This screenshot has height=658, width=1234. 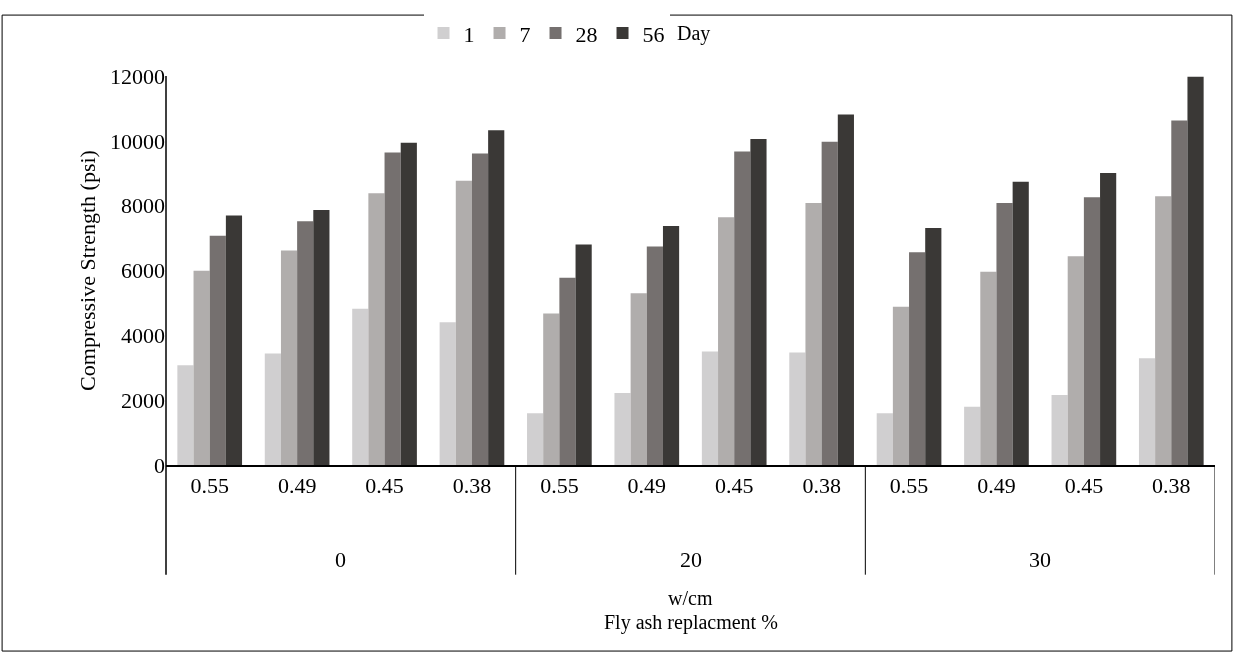 What do you see at coordinates (691, 622) in the screenshot?
I see `text: Fly ash replacment %` at bounding box center [691, 622].